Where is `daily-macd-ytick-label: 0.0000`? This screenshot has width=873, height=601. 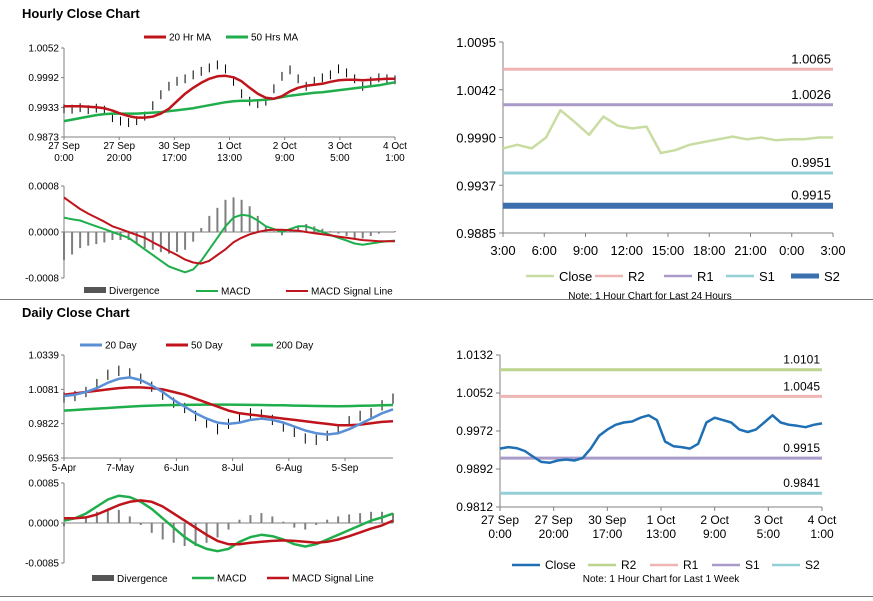
daily-macd-ytick-label: 0.0000 is located at coordinates (43, 524).